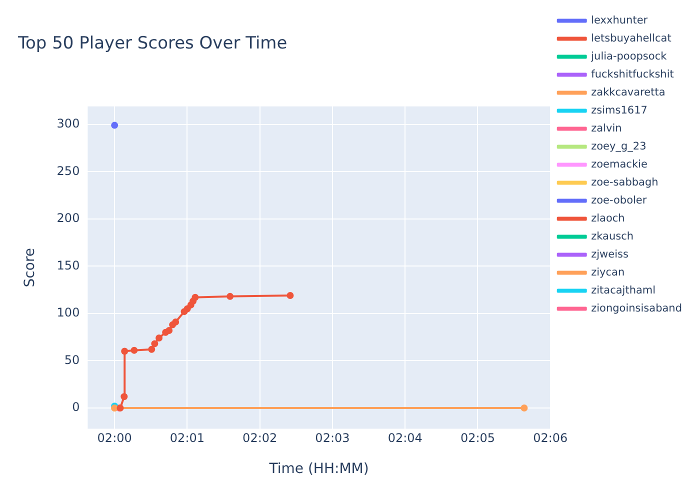 The image size is (700, 500). I want to click on x-tick-label: 02:05, so click(478, 438).